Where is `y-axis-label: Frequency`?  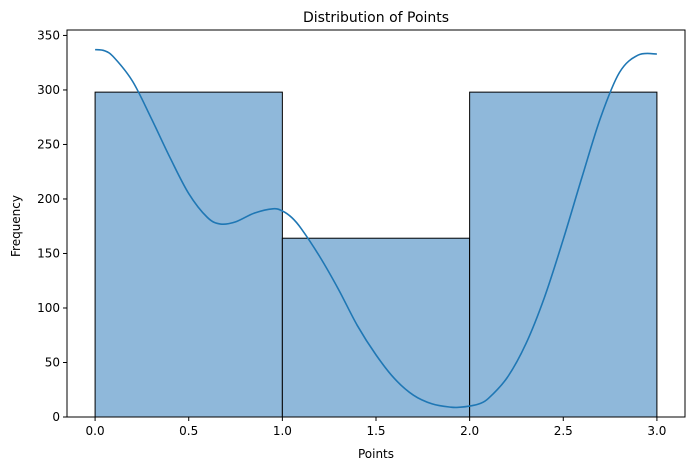
y-axis-label: Frequency is located at coordinates (16, 226).